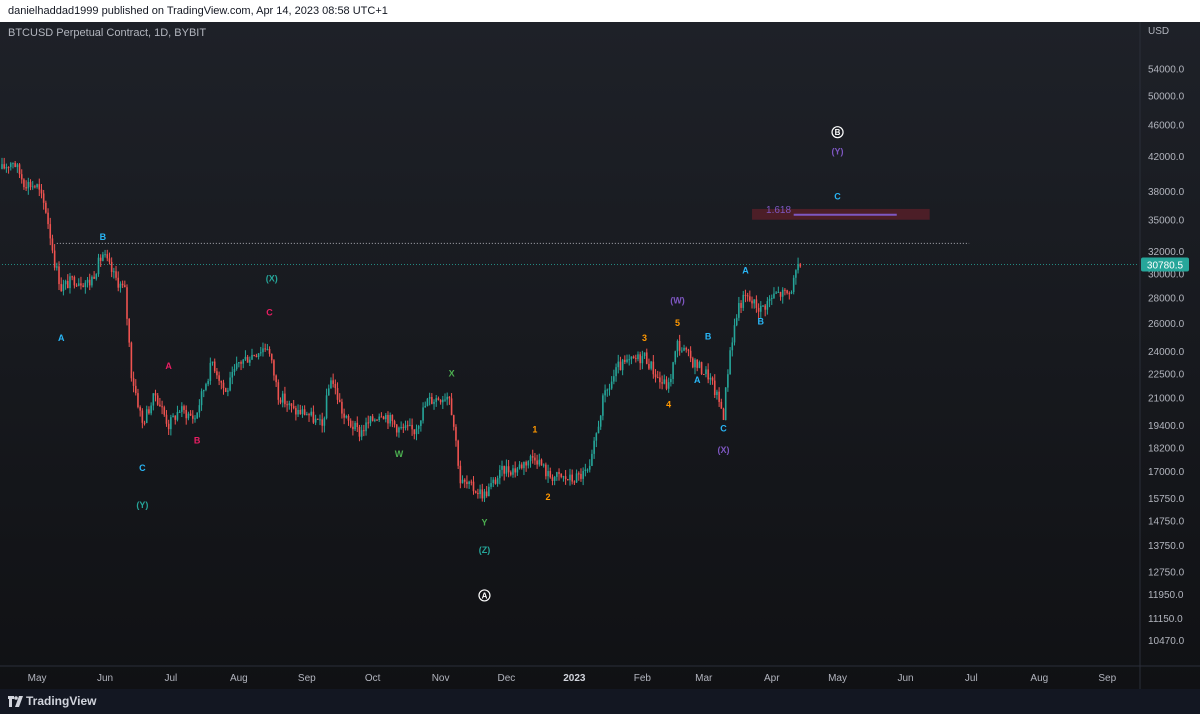 Image resolution: width=1200 pixels, height=714 pixels. I want to click on time-tick-label: Jul, so click(170, 678).